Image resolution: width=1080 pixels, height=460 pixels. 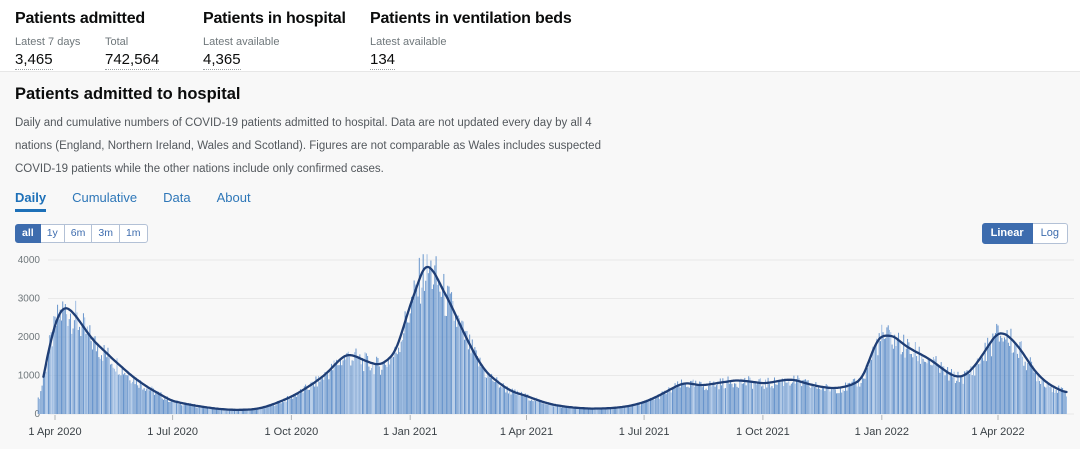 What do you see at coordinates (133, 233) in the screenshot?
I see `range-button-1m: 1m` at bounding box center [133, 233].